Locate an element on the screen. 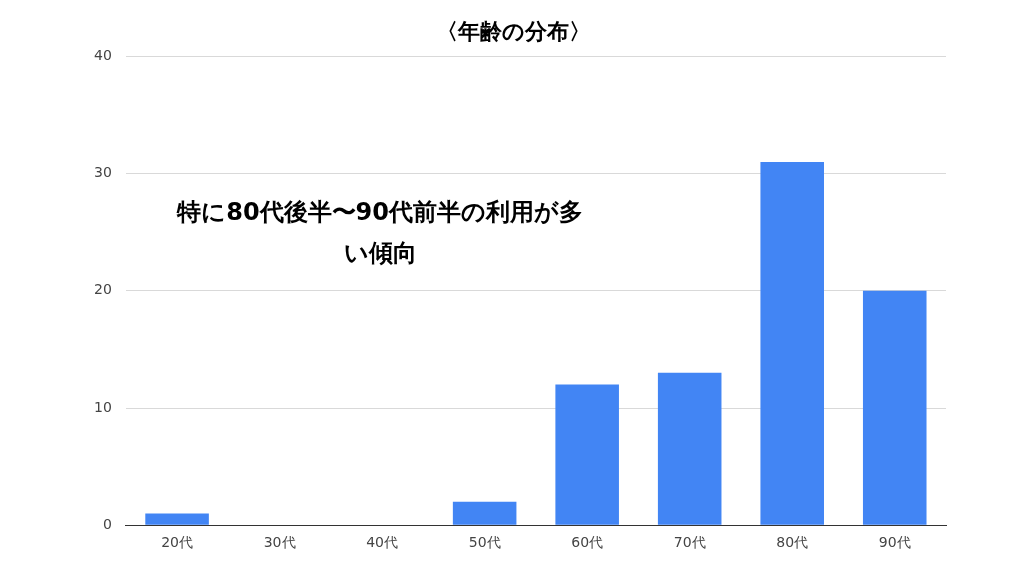 This screenshot has width=1024, height=576. x-tick-label: 80代 is located at coordinates (792, 542).